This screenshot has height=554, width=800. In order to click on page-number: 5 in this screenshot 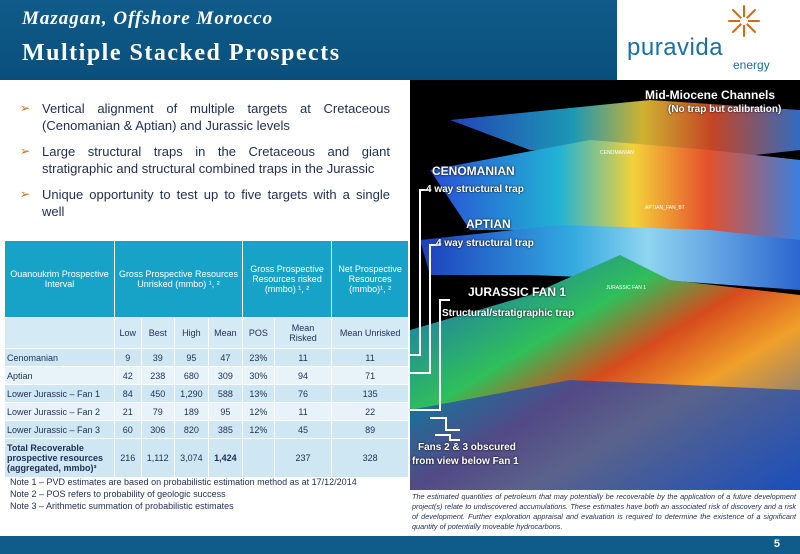, I will do `click(776, 544)`.